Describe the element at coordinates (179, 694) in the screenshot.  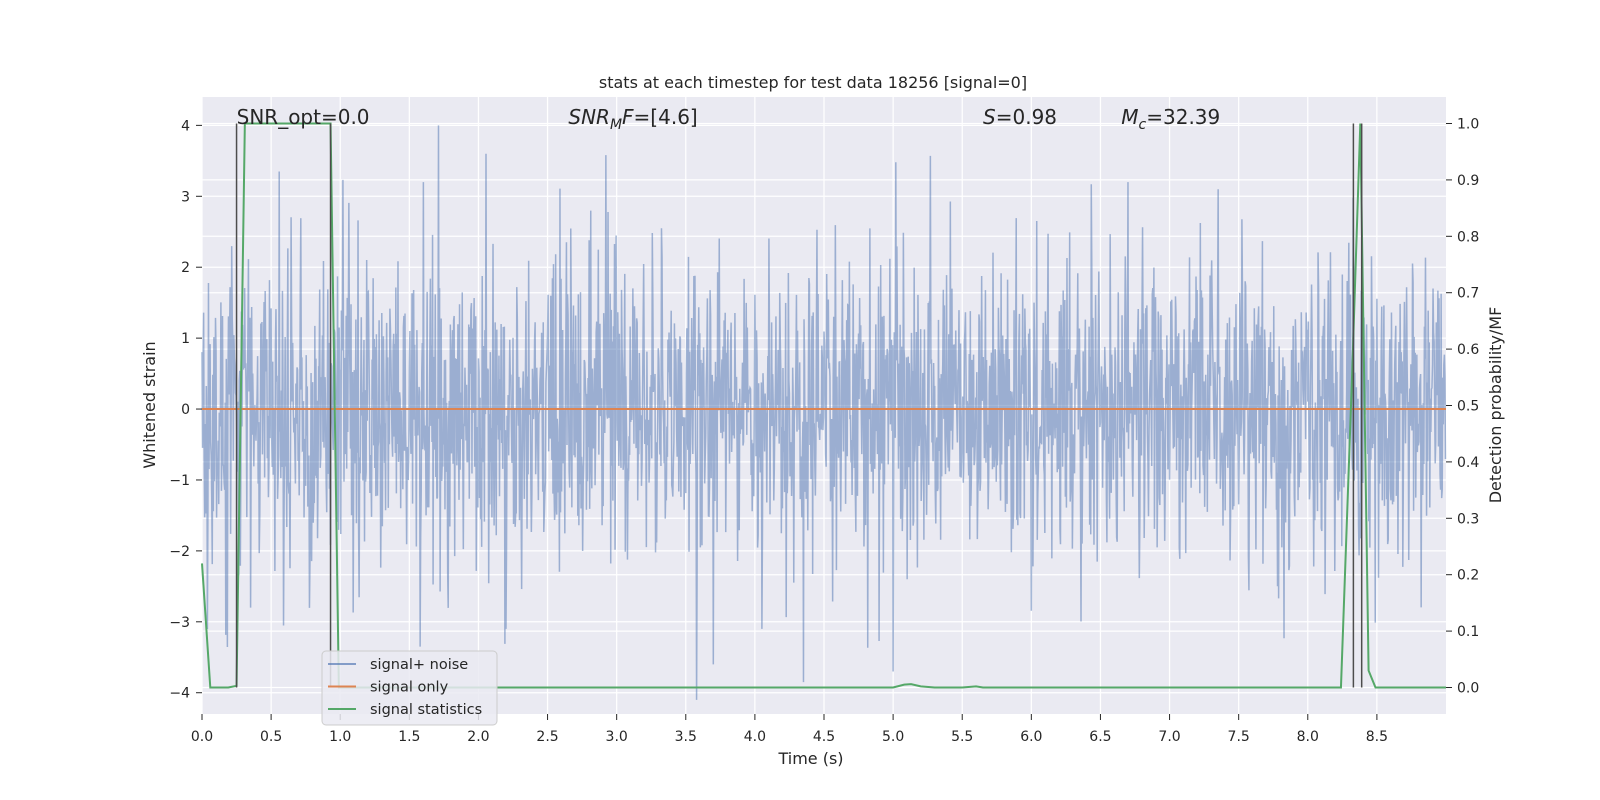
I see `y-tick-label: −4` at that location.